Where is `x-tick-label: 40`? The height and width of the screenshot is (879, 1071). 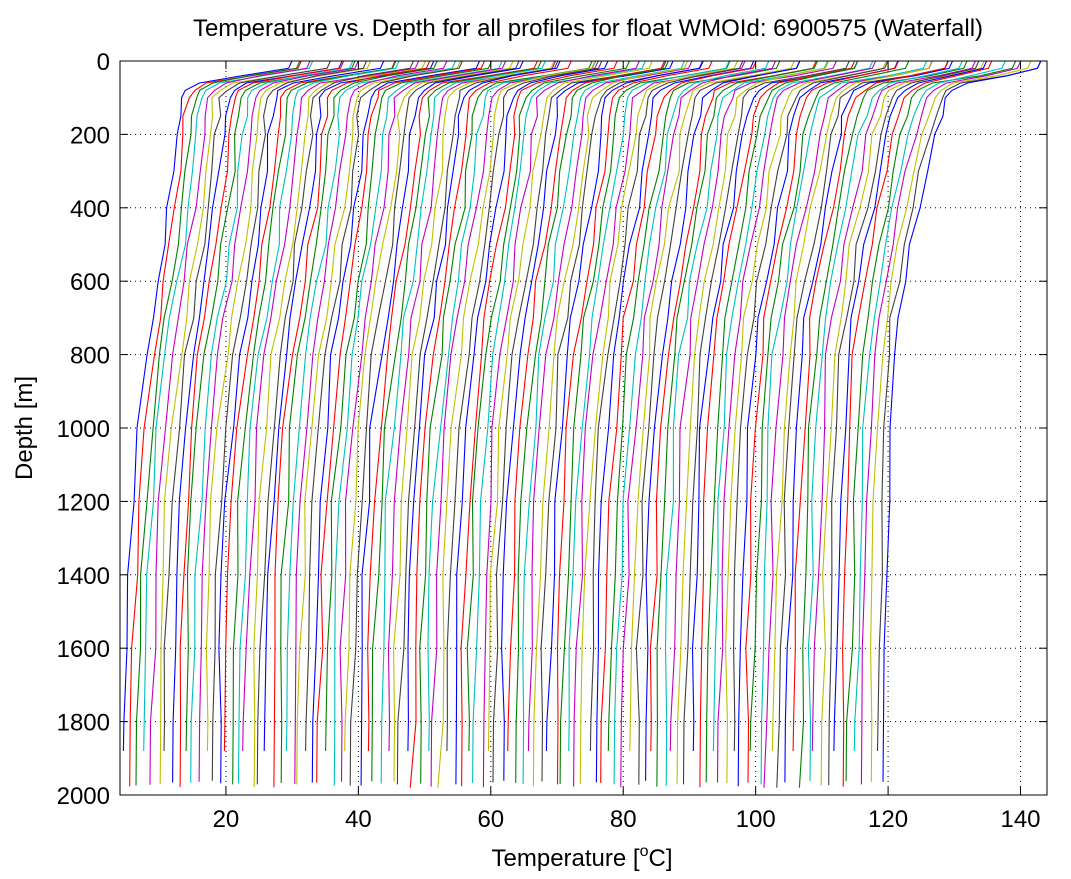
x-tick-label: 40 is located at coordinates (358, 819).